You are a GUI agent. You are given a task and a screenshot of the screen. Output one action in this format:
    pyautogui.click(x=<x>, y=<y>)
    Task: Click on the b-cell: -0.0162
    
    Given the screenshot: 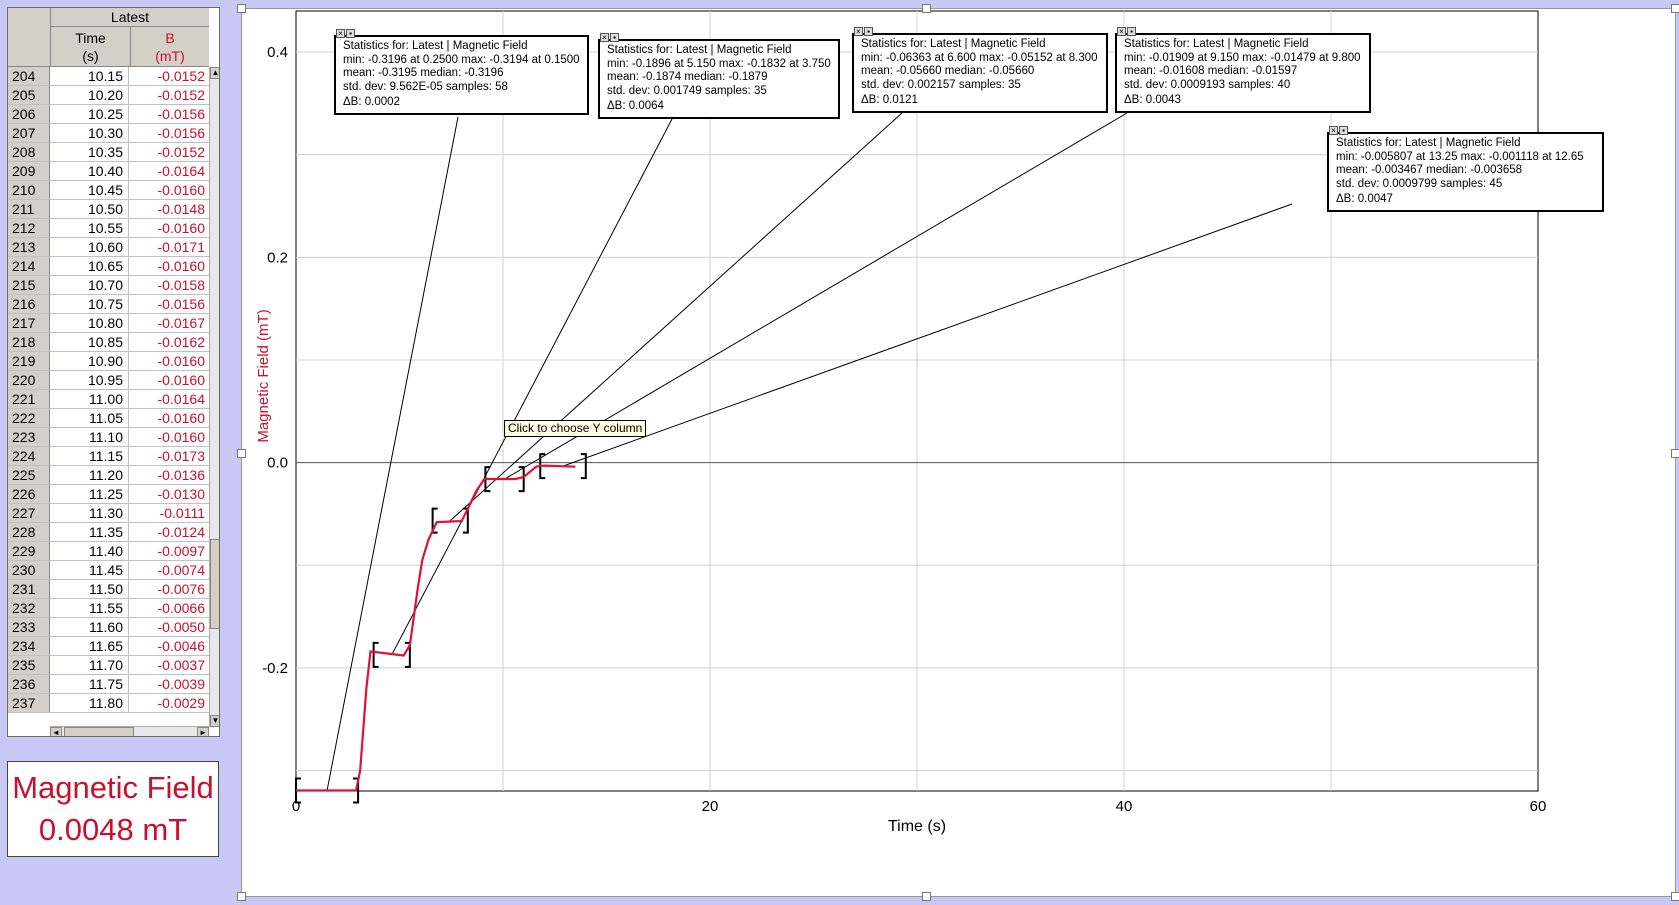 What is the action you would take?
    pyautogui.click(x=181, y=342)
    